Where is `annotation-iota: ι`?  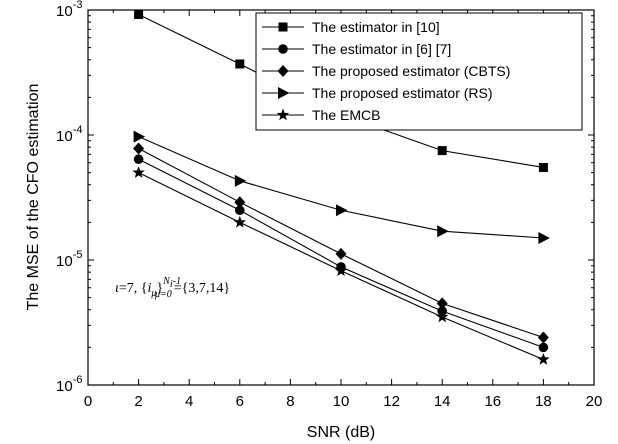
annotation-iota: ι is located at coordinates (117, 288).